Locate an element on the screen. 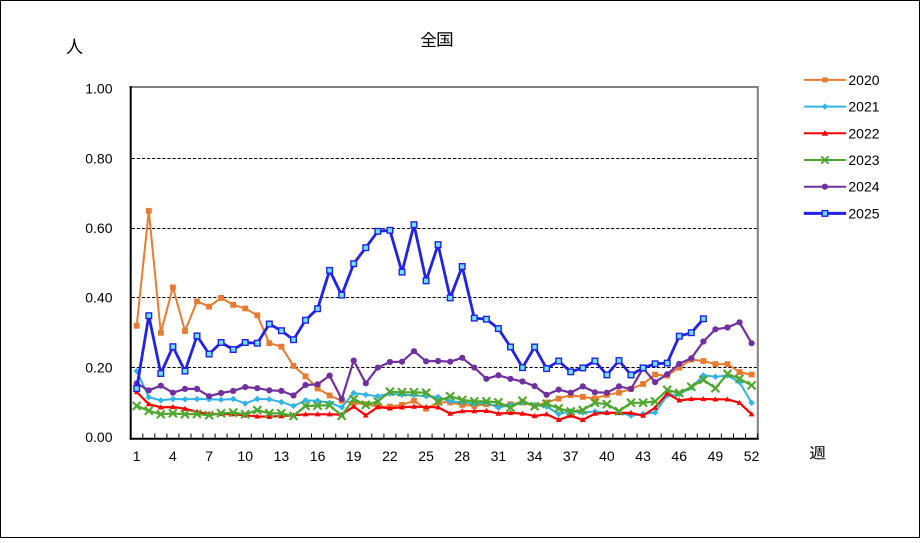  svg-text: 28 is located at coordinates (462, 456).